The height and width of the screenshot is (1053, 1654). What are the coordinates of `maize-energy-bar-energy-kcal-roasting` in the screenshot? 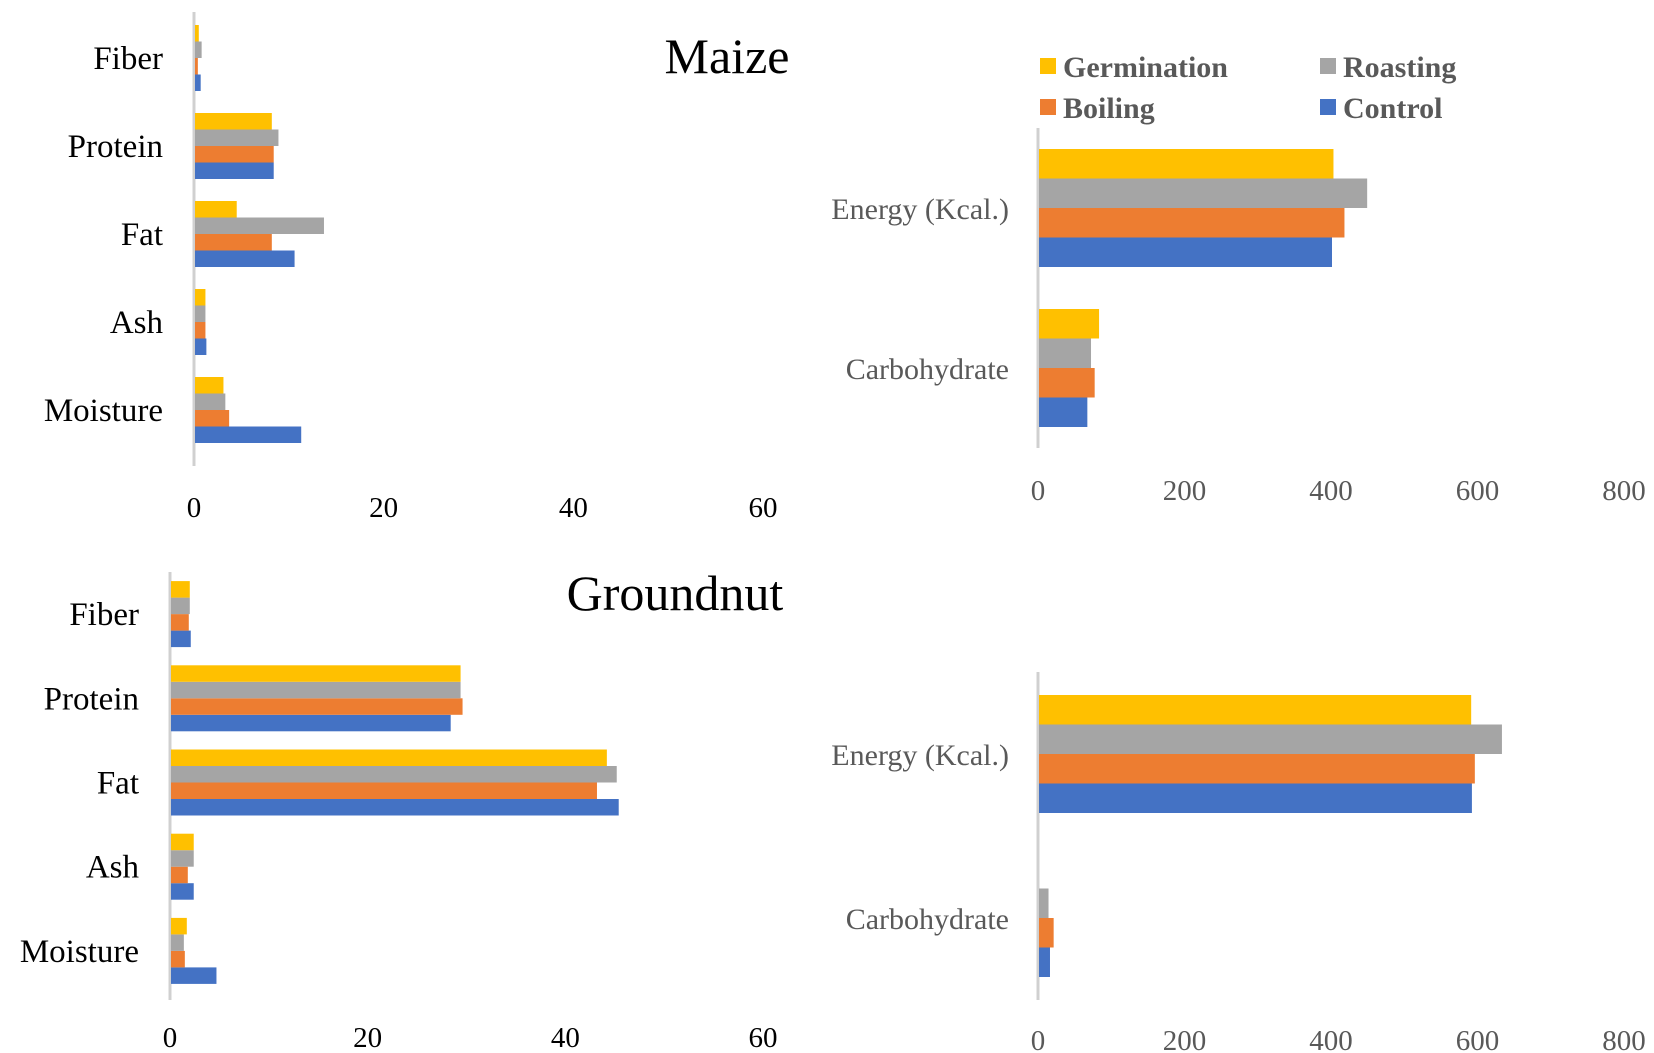 It's located at (1203, 193).